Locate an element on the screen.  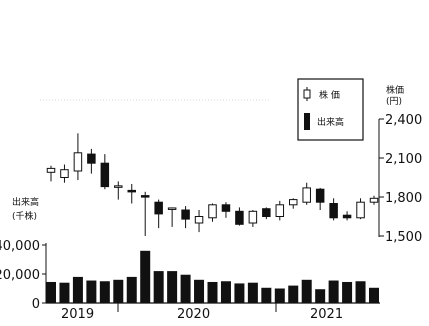
legend-box is located at coordinates (330, 109).